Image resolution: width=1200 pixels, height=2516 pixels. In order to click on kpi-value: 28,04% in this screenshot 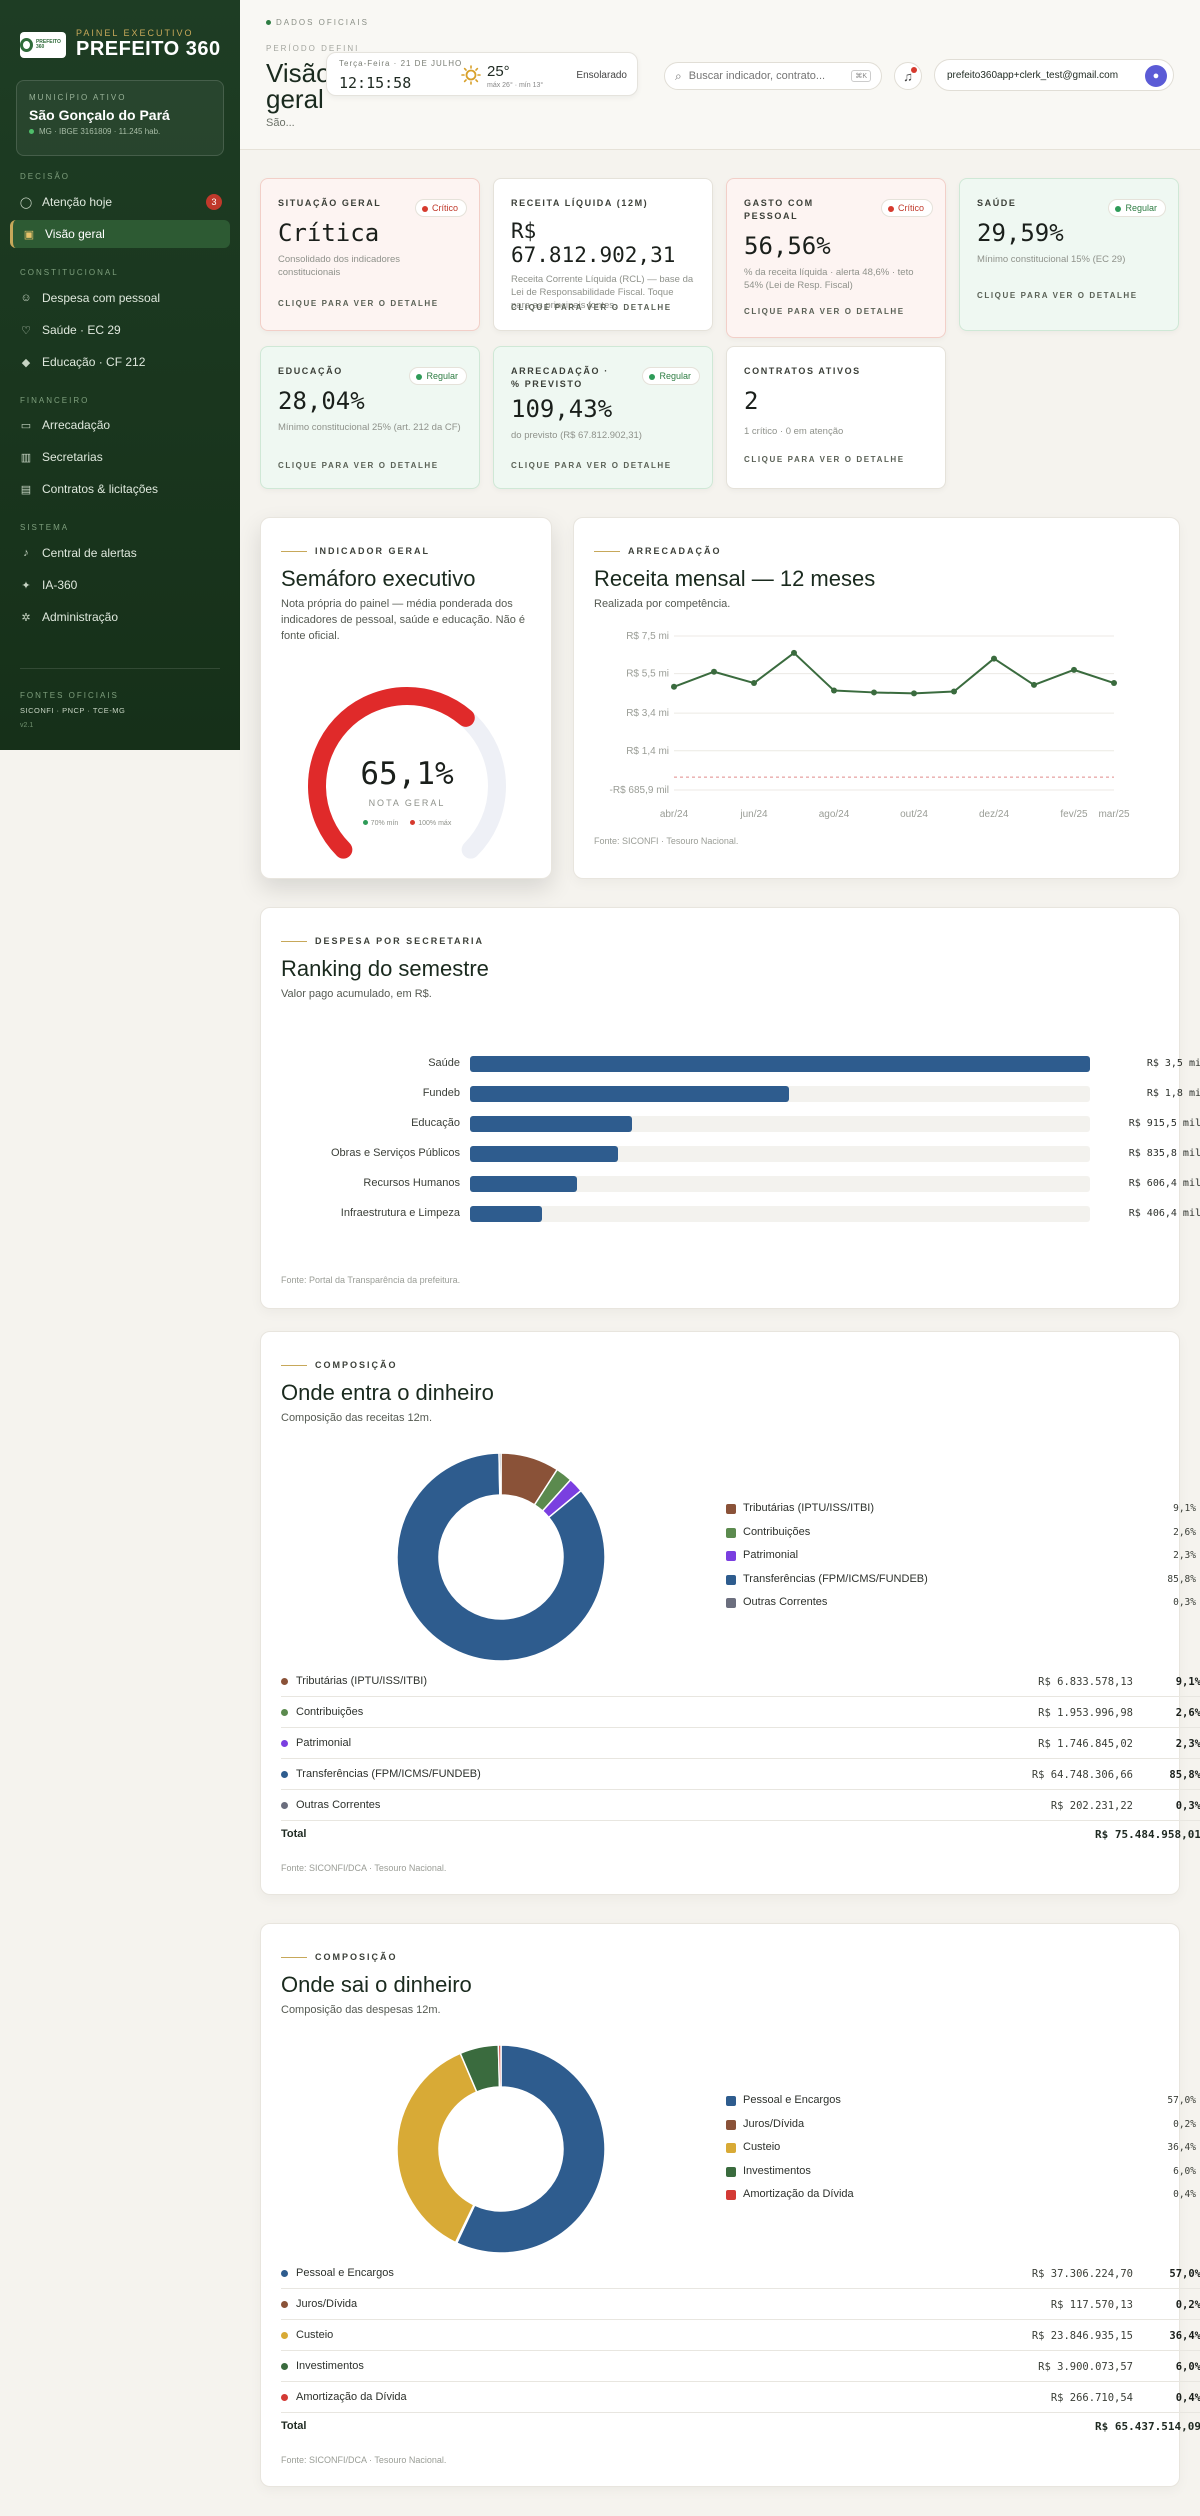, I will do `click(321, 401)`.